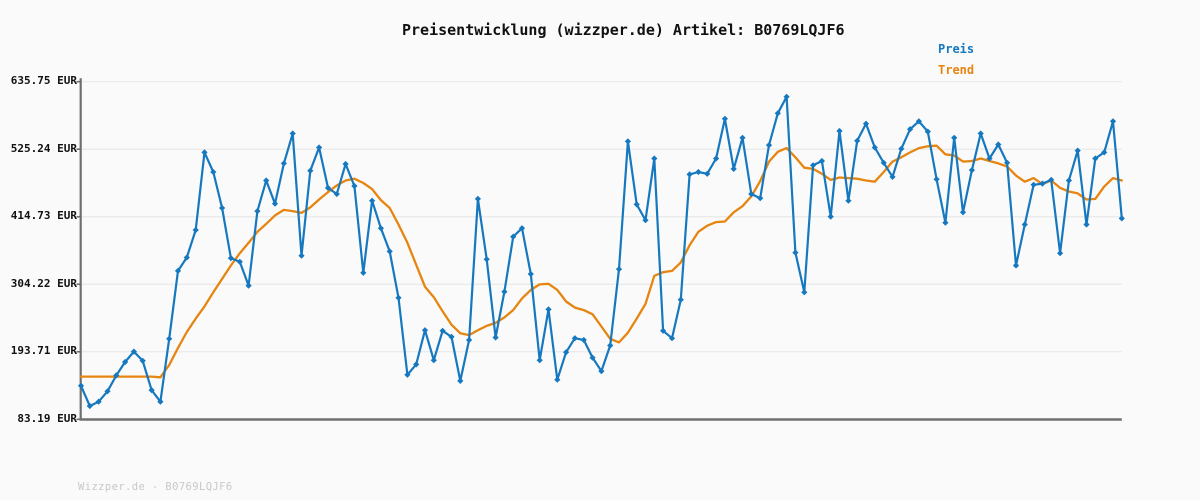 The image size is (1200, 500). What do you see at coordinates (956, 49) in the screenshot?
I see `legend-preis-label: Preis` at bounding box center [956, 49].